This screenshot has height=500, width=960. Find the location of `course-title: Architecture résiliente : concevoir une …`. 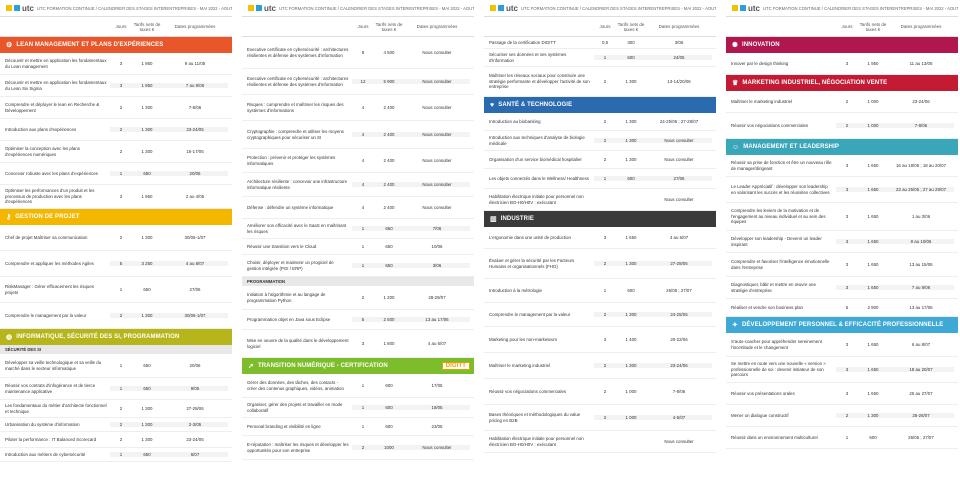

course-title: Architecture résiliente : concevoir une … is located at coordinates (297, 184).